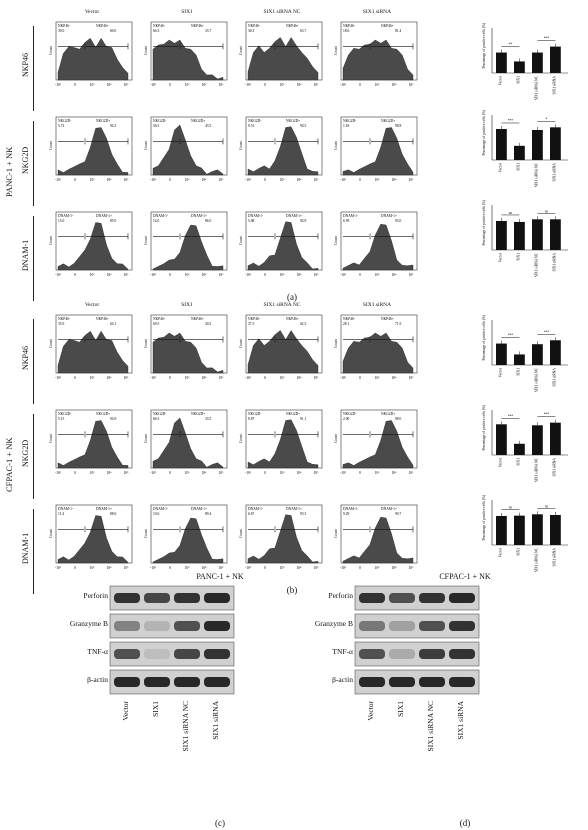 This screenshot has height=830, width=588. What do you see at coordinates (208, 126) in the screenshot?
I see `gate-pos-value: 43.5` at bounding box center [208, 126].